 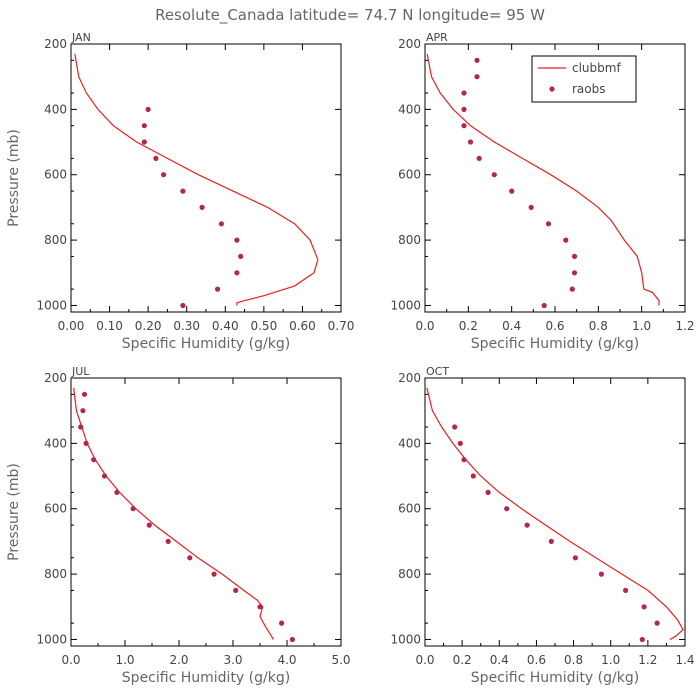 What do you see at coordinates (55, 109) in the screenshot?
I see `jan-ytick-label-1: 400` at bounding box center [55, 109].